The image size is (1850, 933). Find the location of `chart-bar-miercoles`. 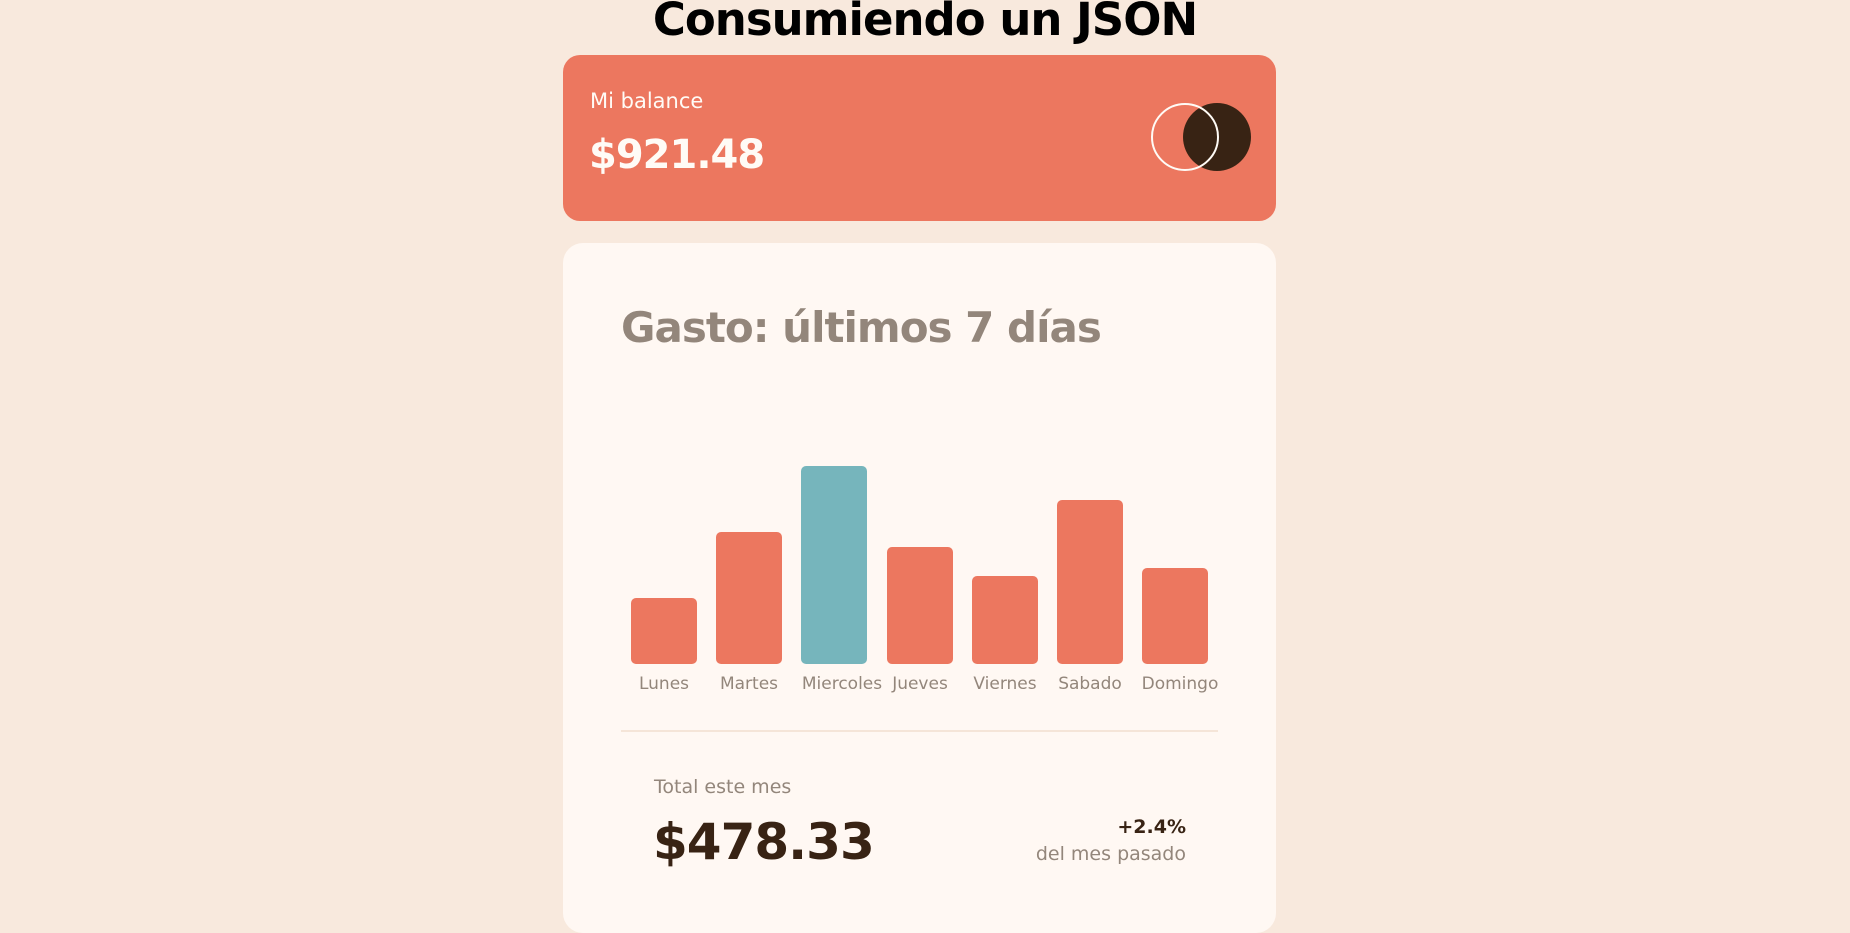

chart-bar-miercoles is located at coordinates (834, 565).